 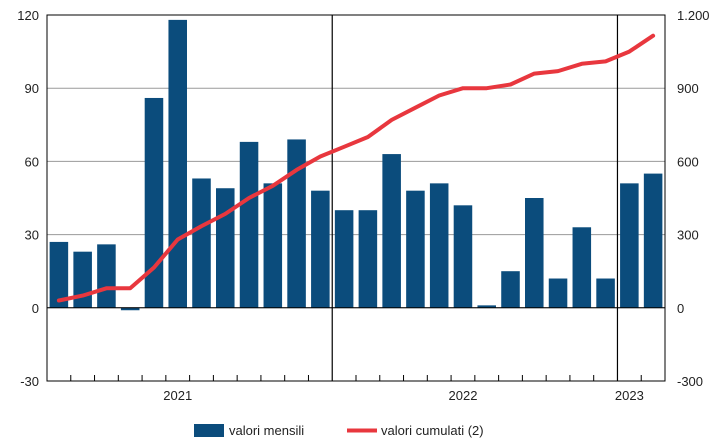 What do you see at coordinates (209, 430) in the screenshot?
I see `legend-swatch-valori-mensili` at bounding box center [209, 430].